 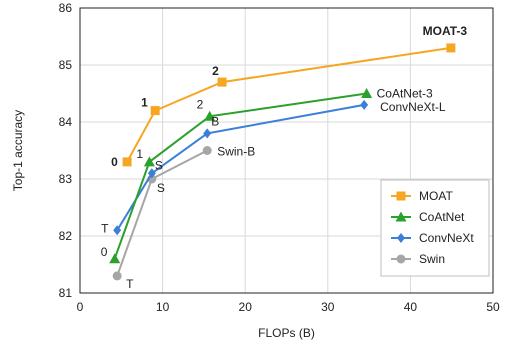 What do you see at coordinates (66, 293) in the screenshot?
I see `y-tick-label: 81` at bounding box center [66, 293].